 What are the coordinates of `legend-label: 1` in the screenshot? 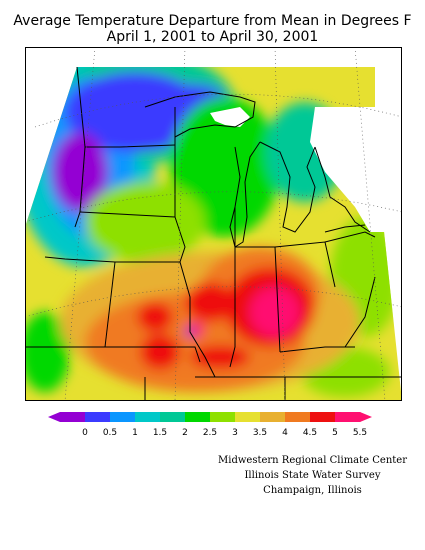 It's located at (135, 433).